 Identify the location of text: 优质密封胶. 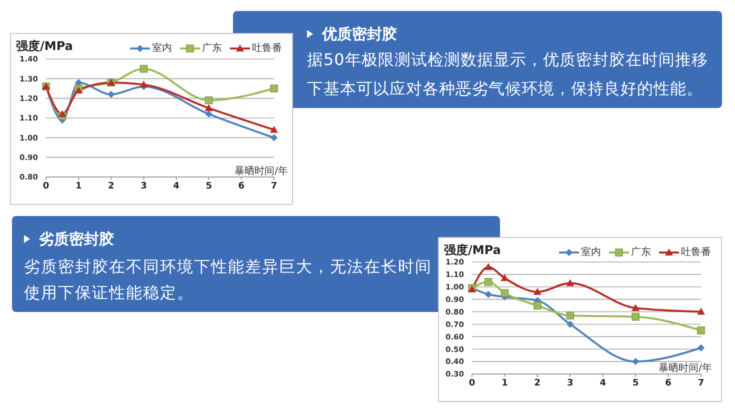
(359, 34).